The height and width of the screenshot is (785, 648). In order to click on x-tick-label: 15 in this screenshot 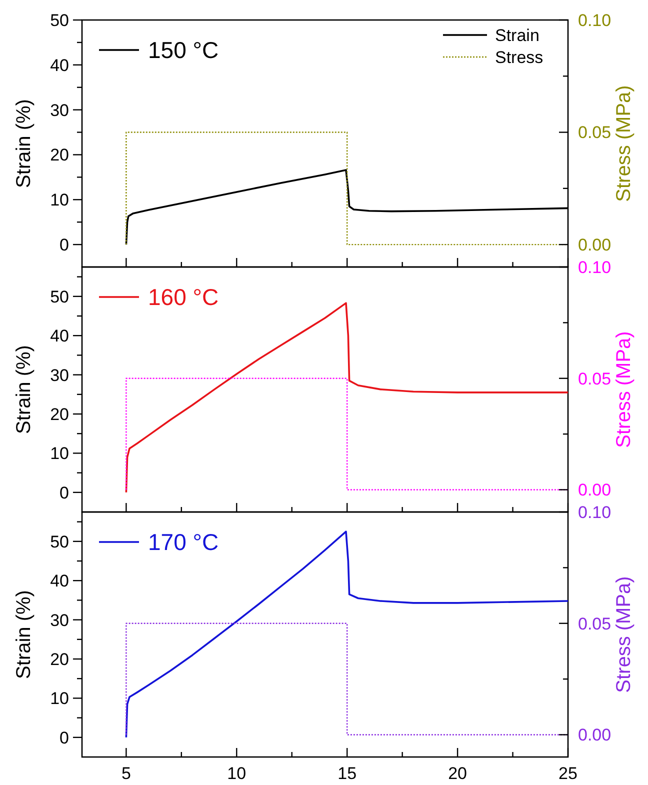, I will do `click(347, 773)`.